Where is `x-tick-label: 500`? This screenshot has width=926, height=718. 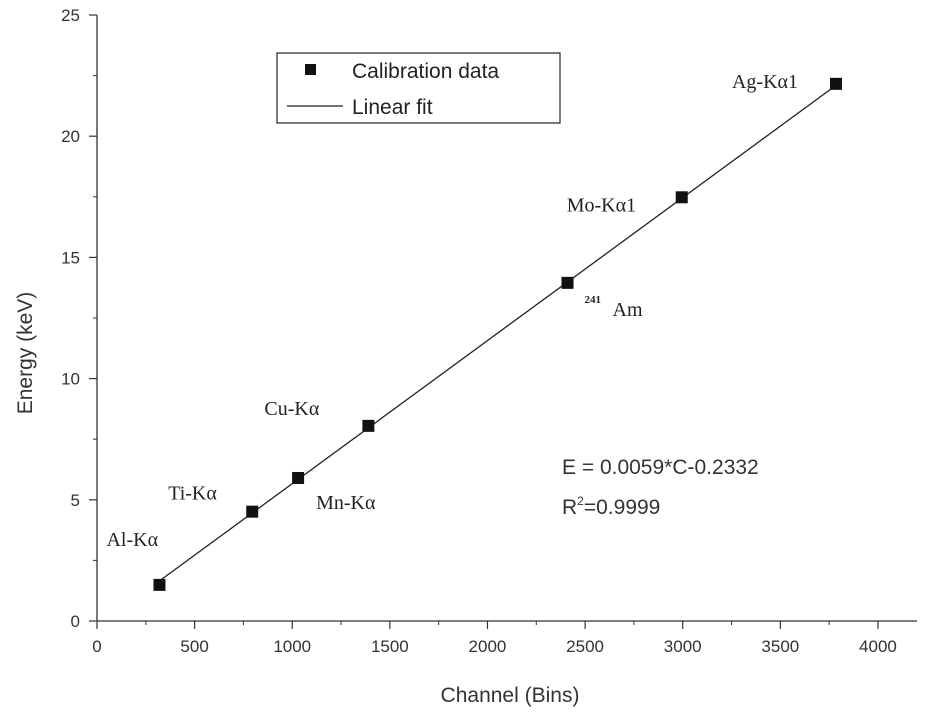
x-tick-label: 500 is located at coordinates (194, 646).